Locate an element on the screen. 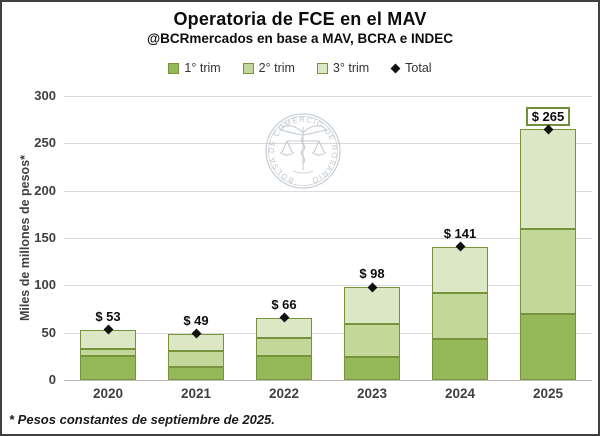  legend-label: 1° trim is located at coordinates (202, 68).